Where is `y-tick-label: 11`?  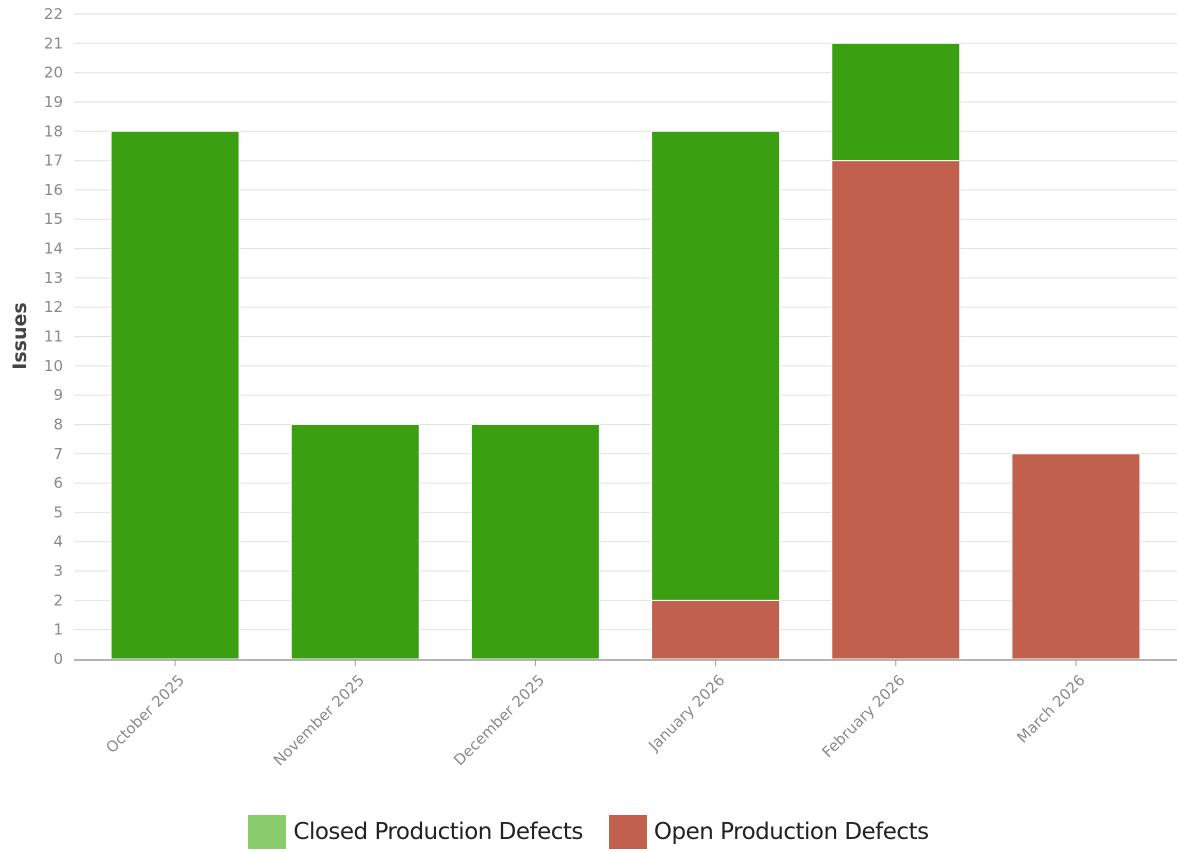 y-tick-label: 11 is located at coordinates (53, 337).